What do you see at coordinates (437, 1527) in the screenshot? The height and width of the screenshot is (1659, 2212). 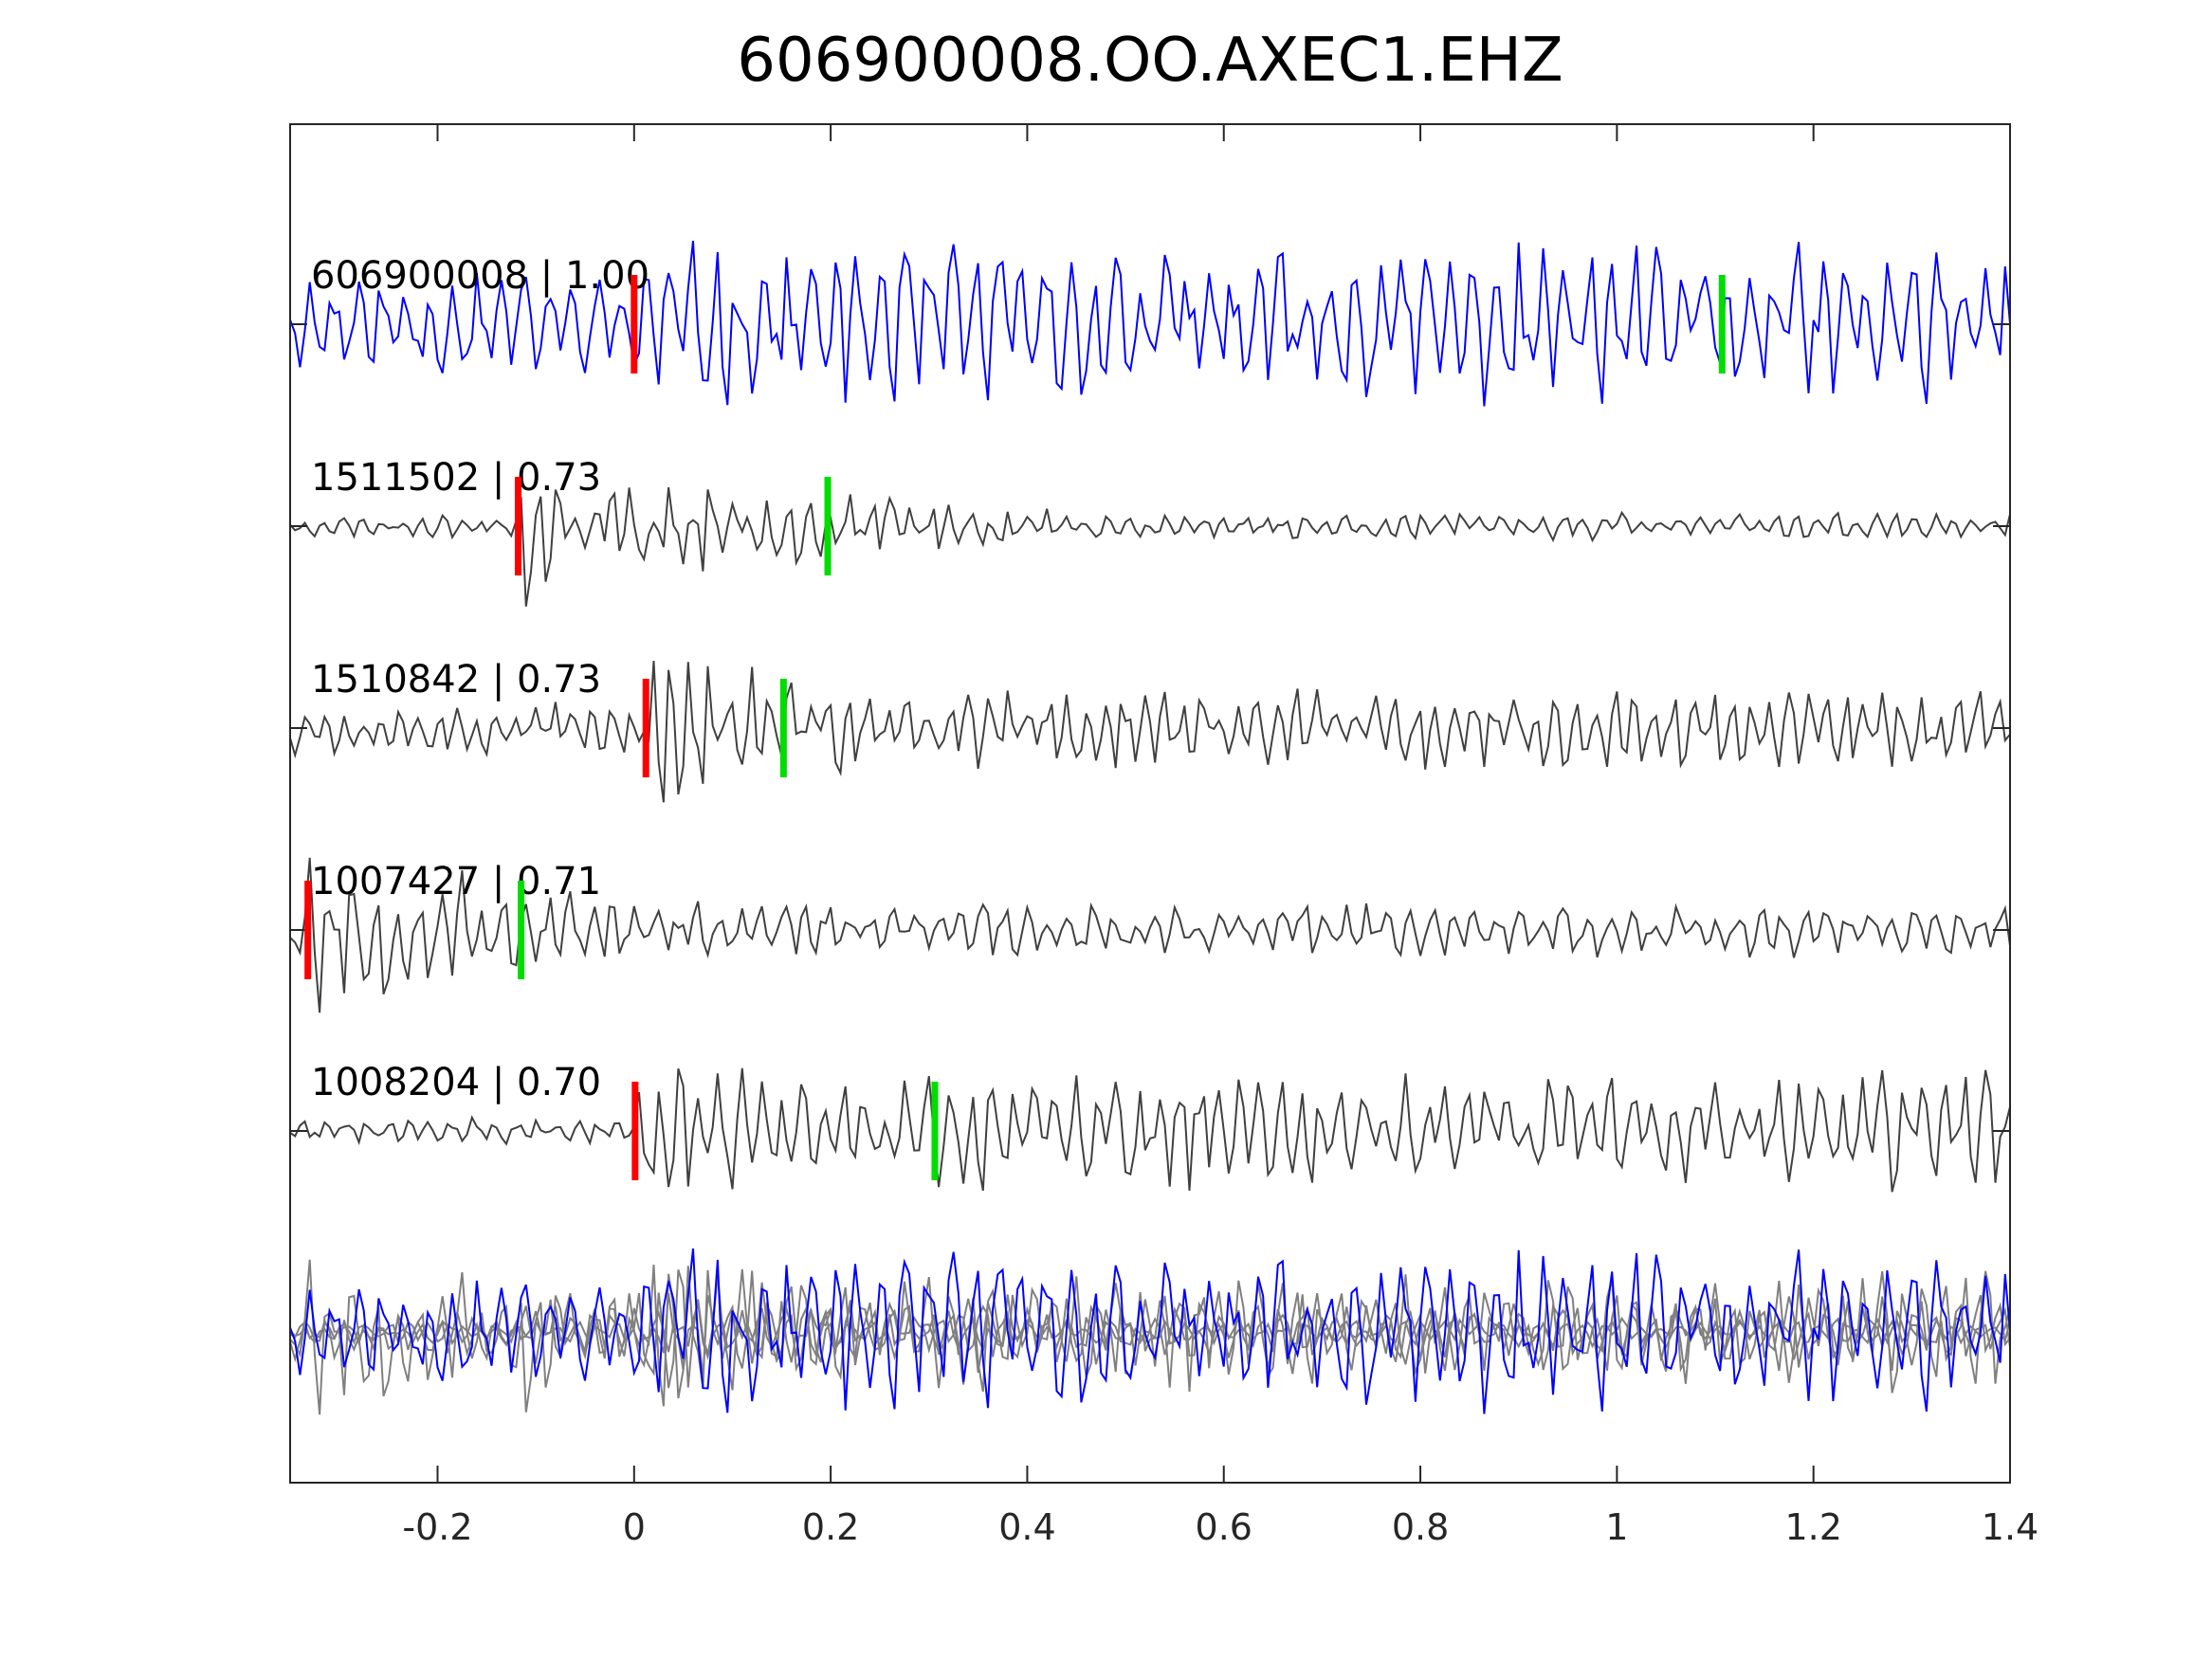 I see `x-tick-label: -0.2` at bounding box center [437, 1527].